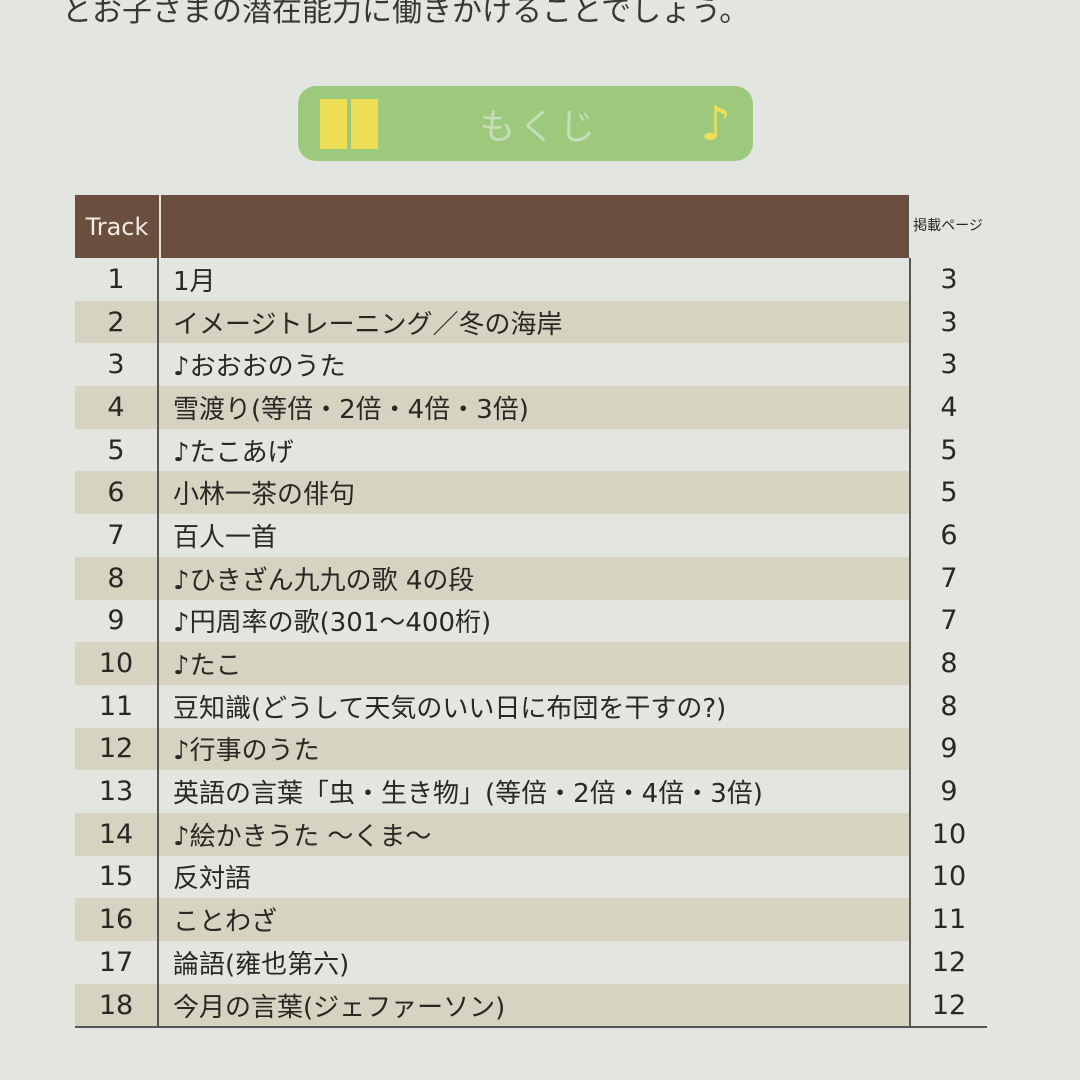 The image size is (1080, 1080). I want to click on cell-title: ♪行事のうた, so click(246, 751).